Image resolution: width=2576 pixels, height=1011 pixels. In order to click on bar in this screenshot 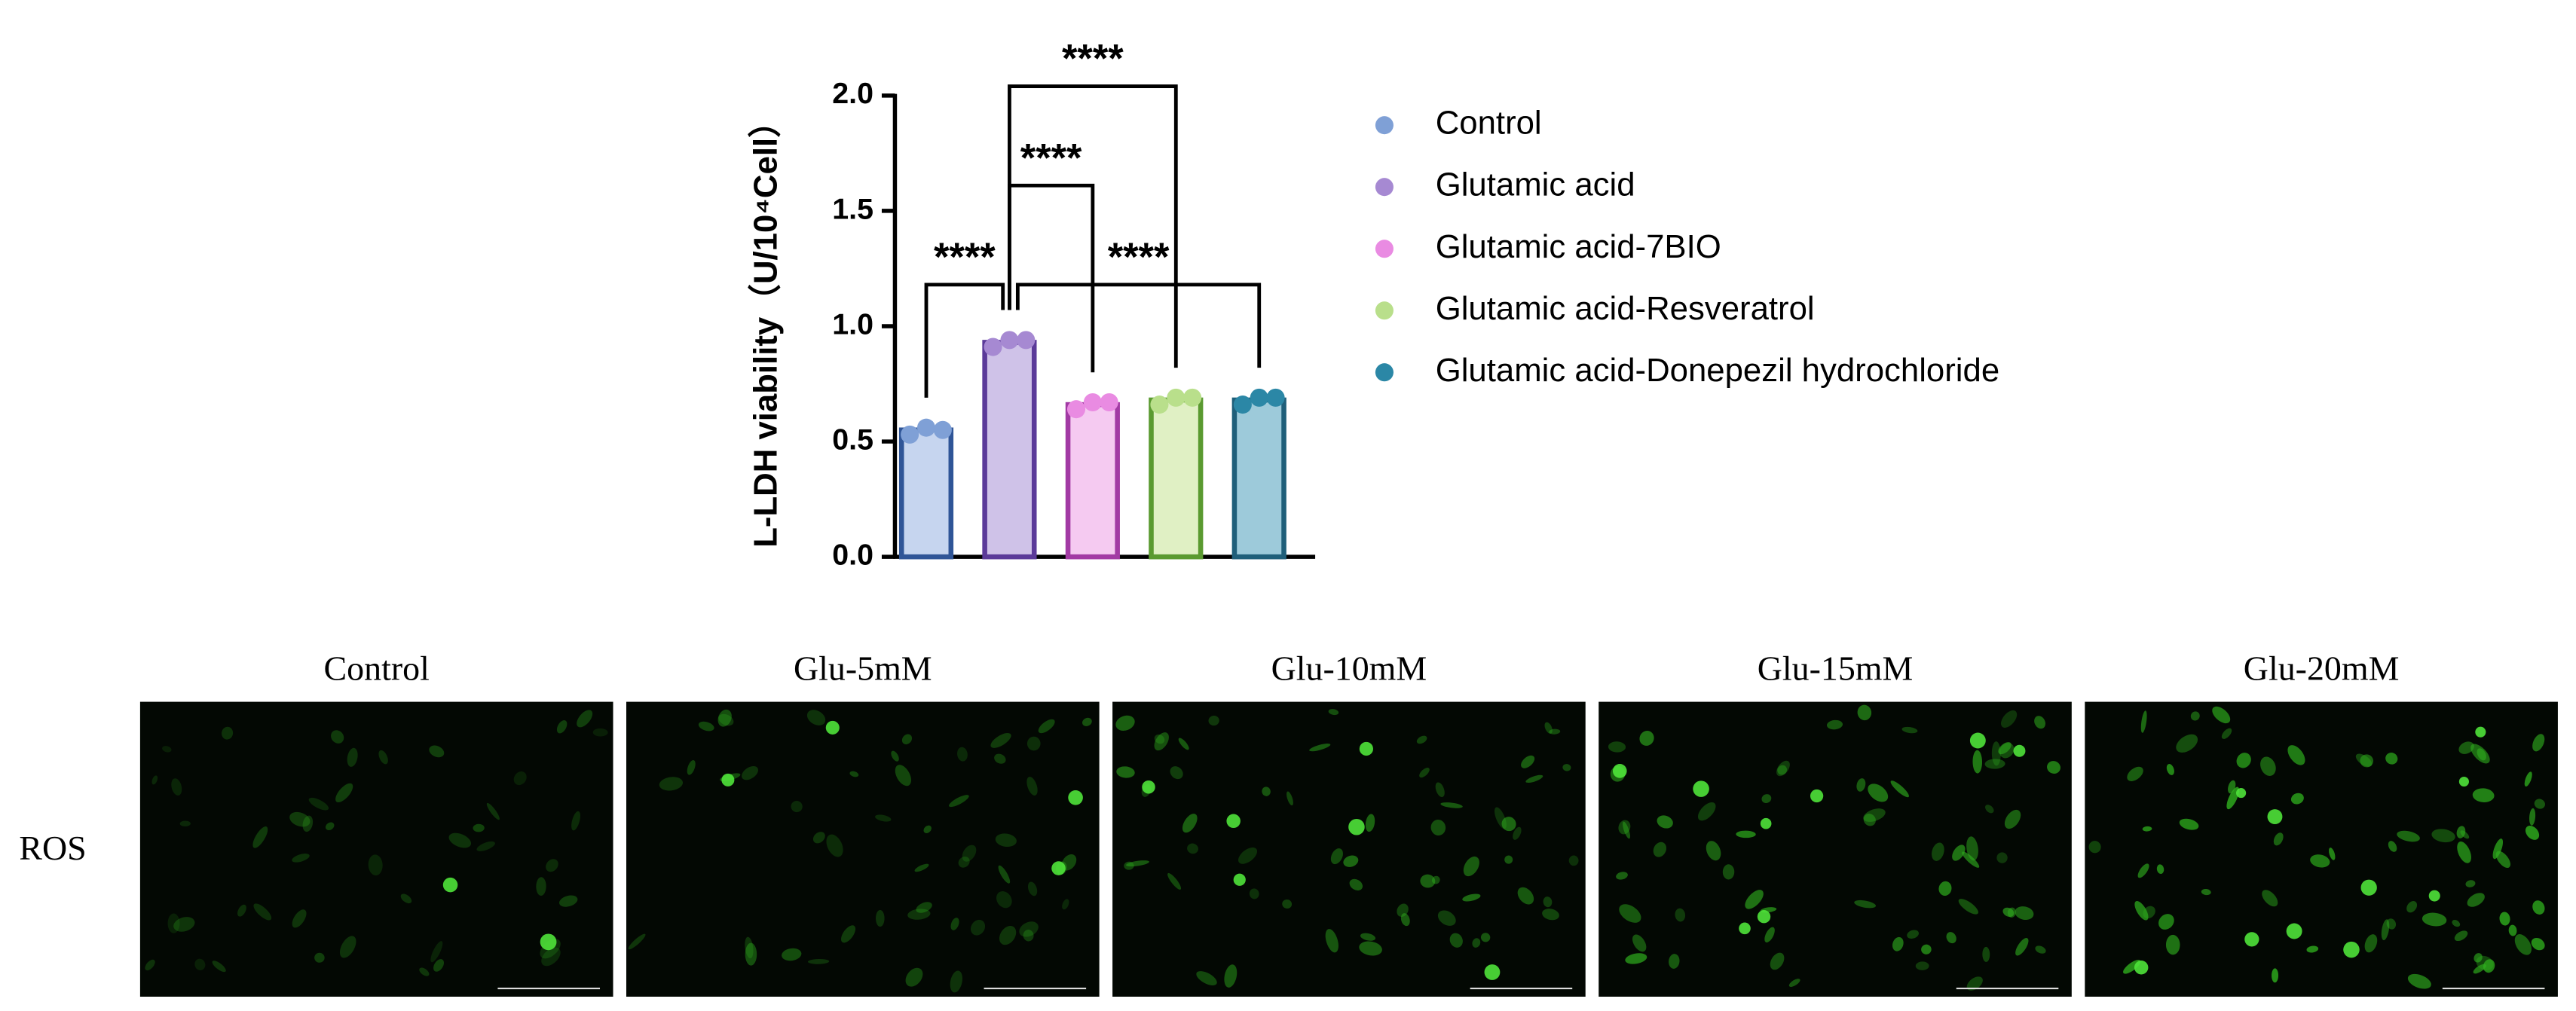, I will do `click(1009, 450)`.